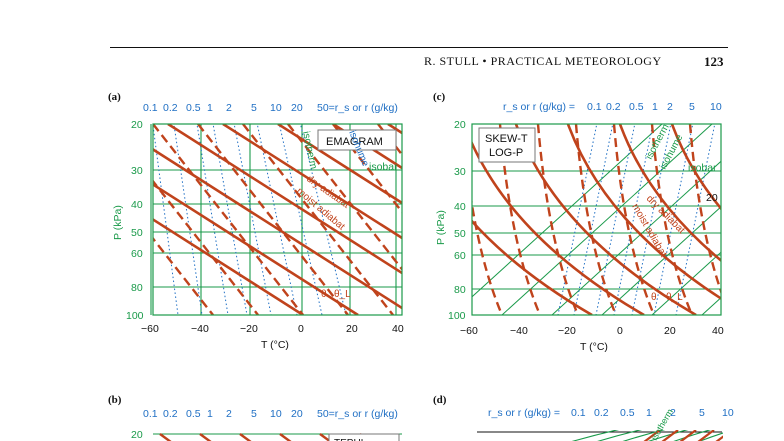  What do you see at coordinates (714, 61) in the screenshot?
I see `page-number: 123` at bounding box center [714, 61].